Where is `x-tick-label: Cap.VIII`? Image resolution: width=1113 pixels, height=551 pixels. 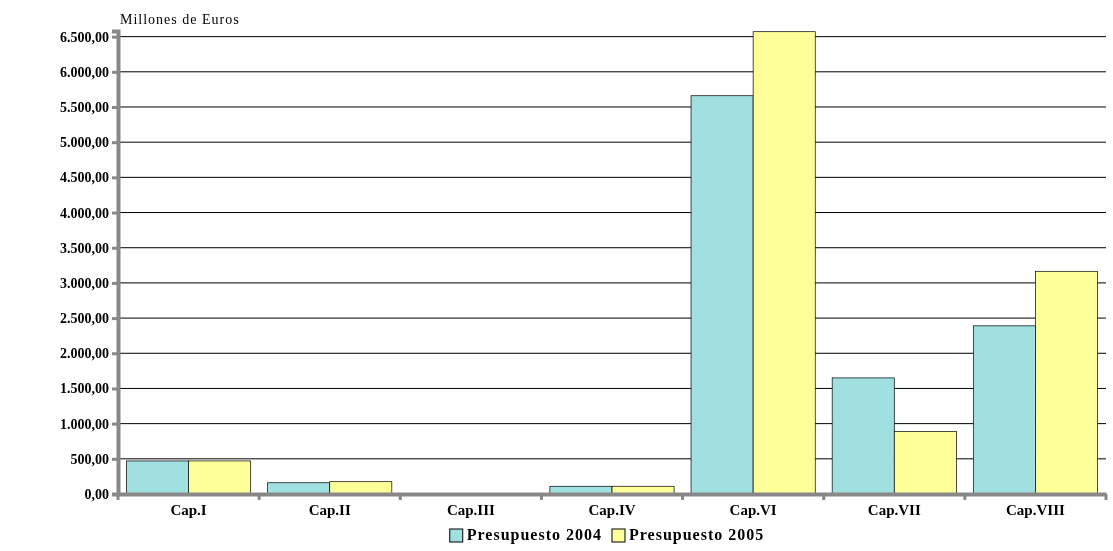
x-tick-label: Cap.VIII is located at coordinates (1035, 509).